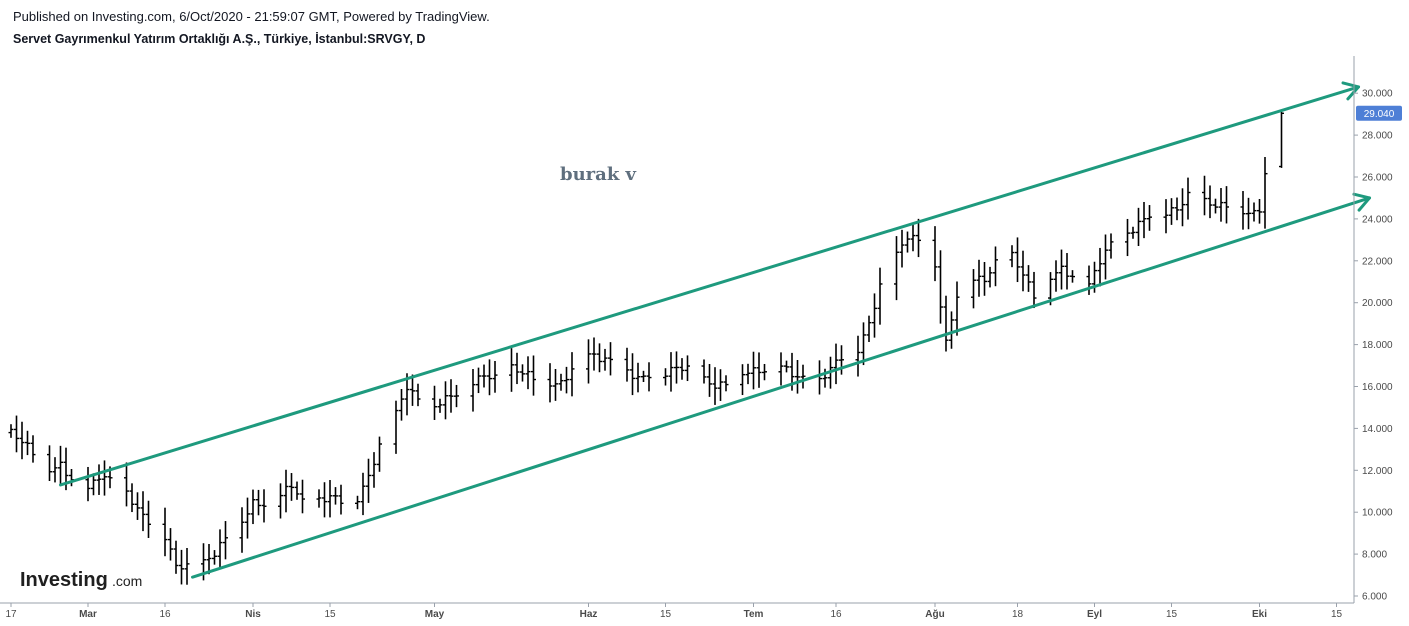 Image resolution: width=1409 pixels, height=626 pixels. What do you see at coordinates (1350, 91) in the screenshot?
I see `trendline-arrowhead` at bounding box center [1350, 91].